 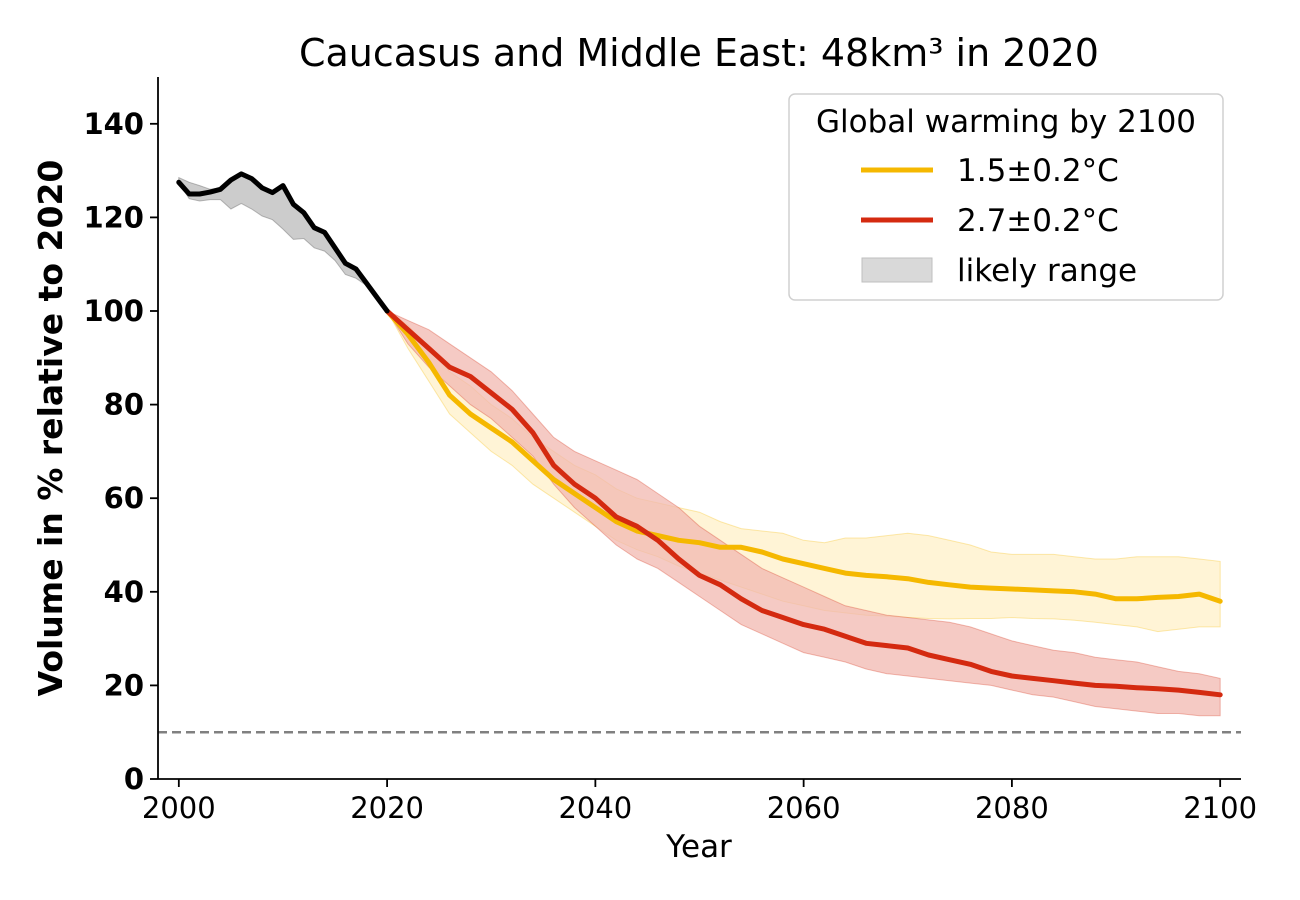 What do you see at coordinates (113, 311) in the screenshot?
I see `y-tick-label: 100` at bounding box center [113, 311].